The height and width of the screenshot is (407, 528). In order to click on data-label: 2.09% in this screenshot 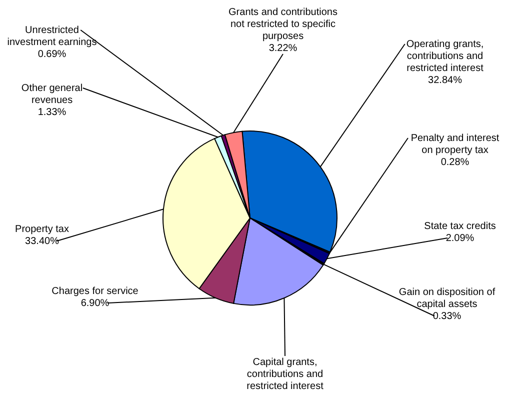, I will do `click(460, 238)`.